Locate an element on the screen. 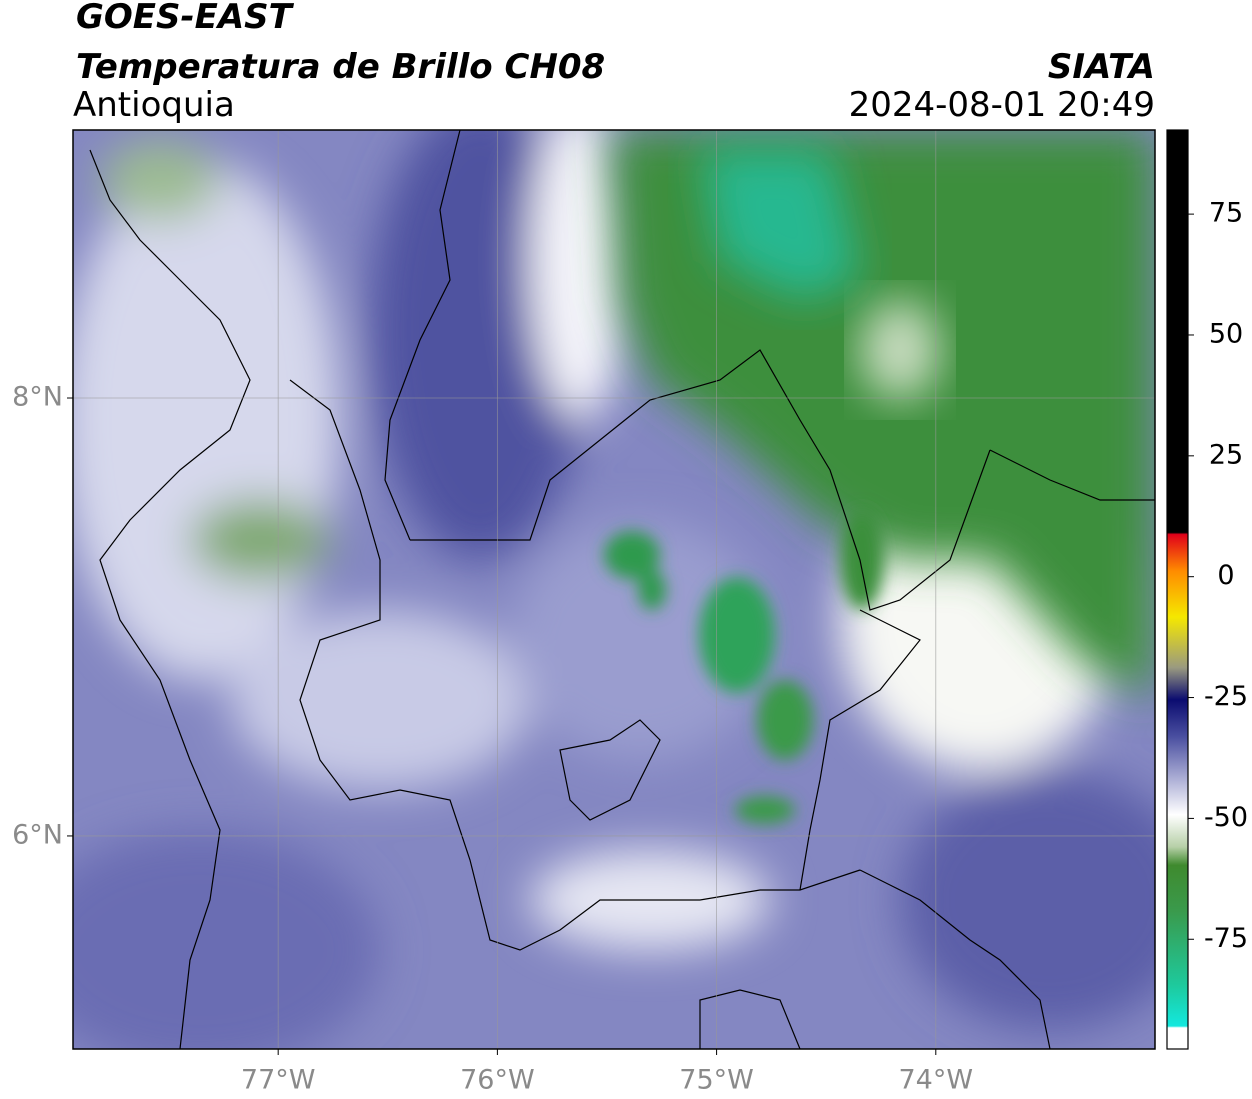 Image resolution: width=1252 pixels, height=1099 pixels. x-tick-label: 77°W is located at coordinates (278, 1080).